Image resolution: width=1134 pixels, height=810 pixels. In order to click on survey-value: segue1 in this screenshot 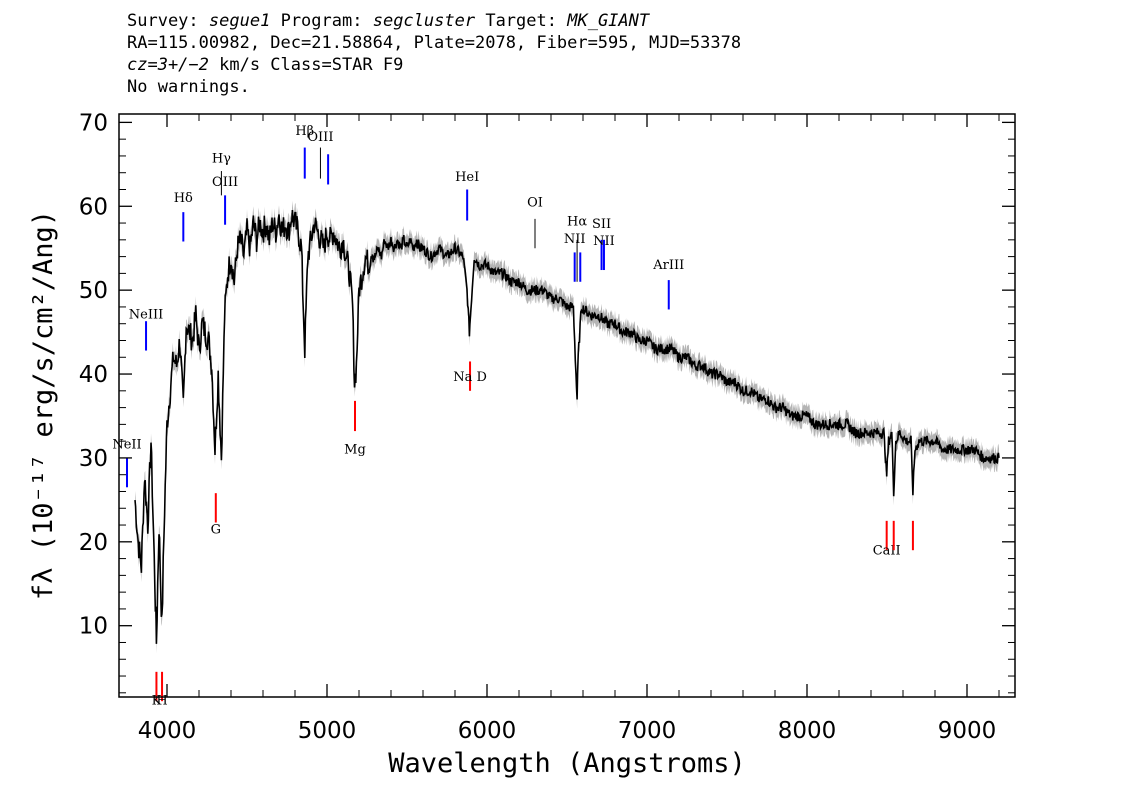, I will do `click(239, 21)`.